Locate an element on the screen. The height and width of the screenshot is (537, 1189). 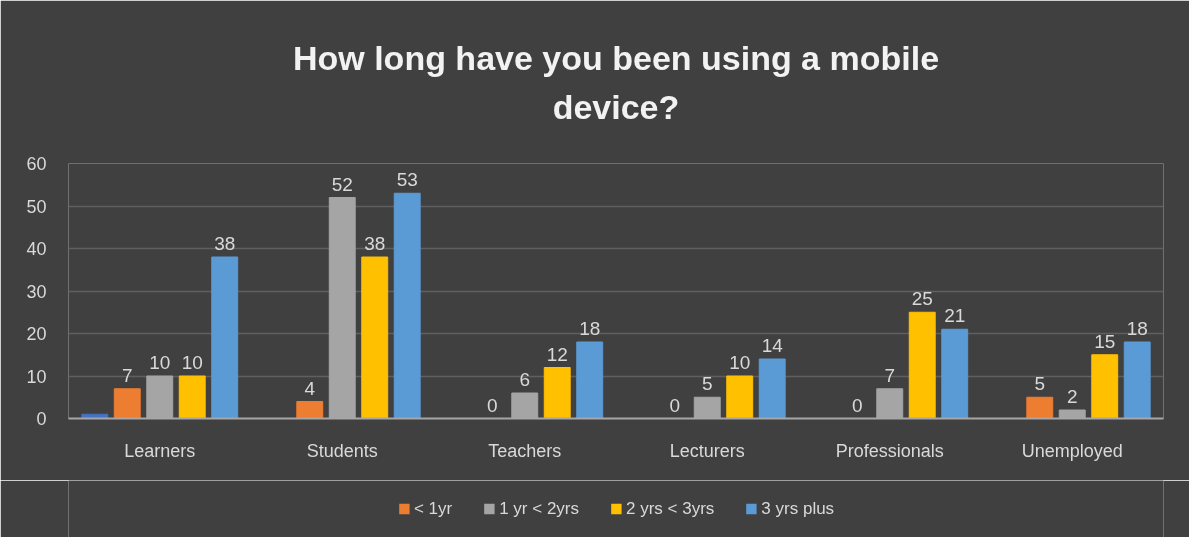
x-tick-label: Lecturers is located at coordinates (707, 450).